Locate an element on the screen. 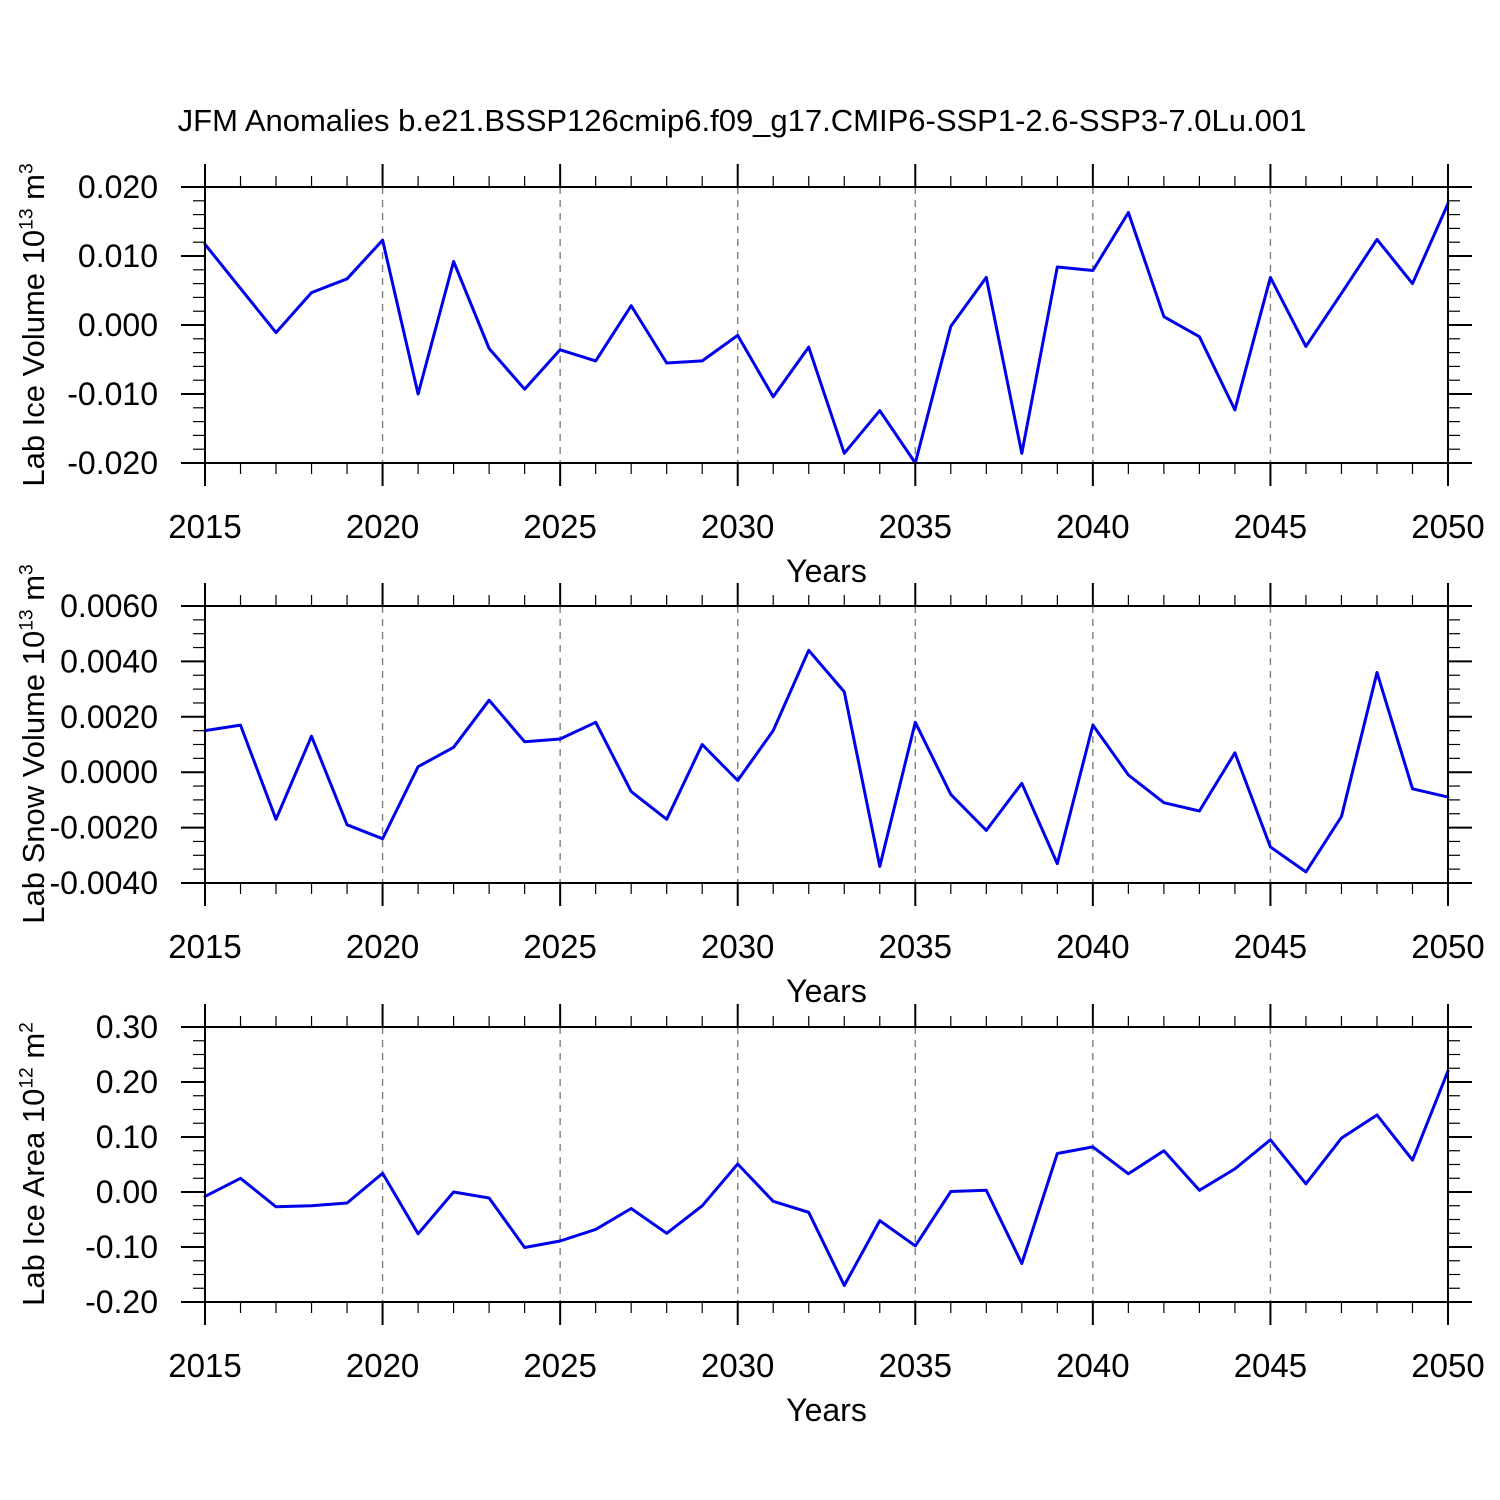  y-tick-label: 0.20 is located at coordinates (127, 1082).